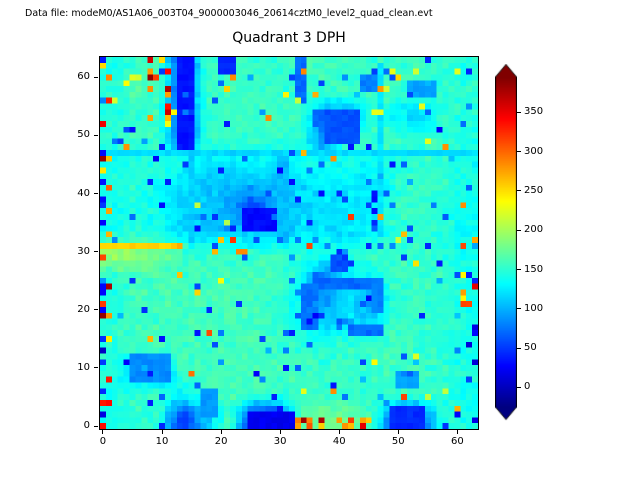 This screenshot has height=480, width=640. I want to click on x-tick-label: 20, so click(221, 441).